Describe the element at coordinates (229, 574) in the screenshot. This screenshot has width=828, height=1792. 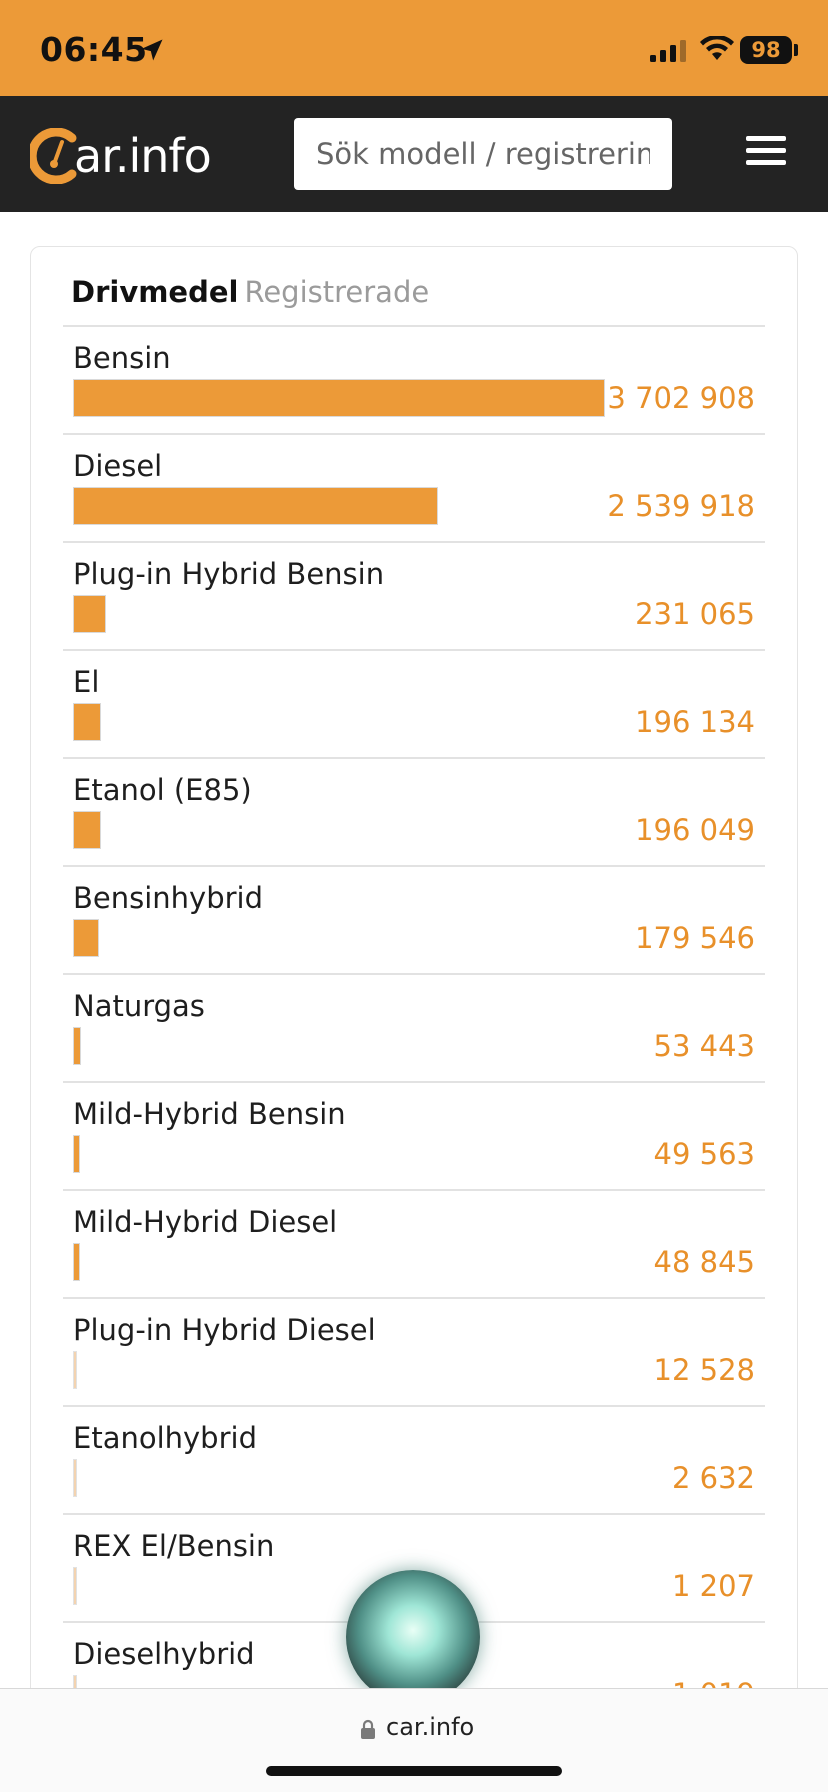
I see `fuel-row-label: Plug-in Hybrid Bensin` at that location.